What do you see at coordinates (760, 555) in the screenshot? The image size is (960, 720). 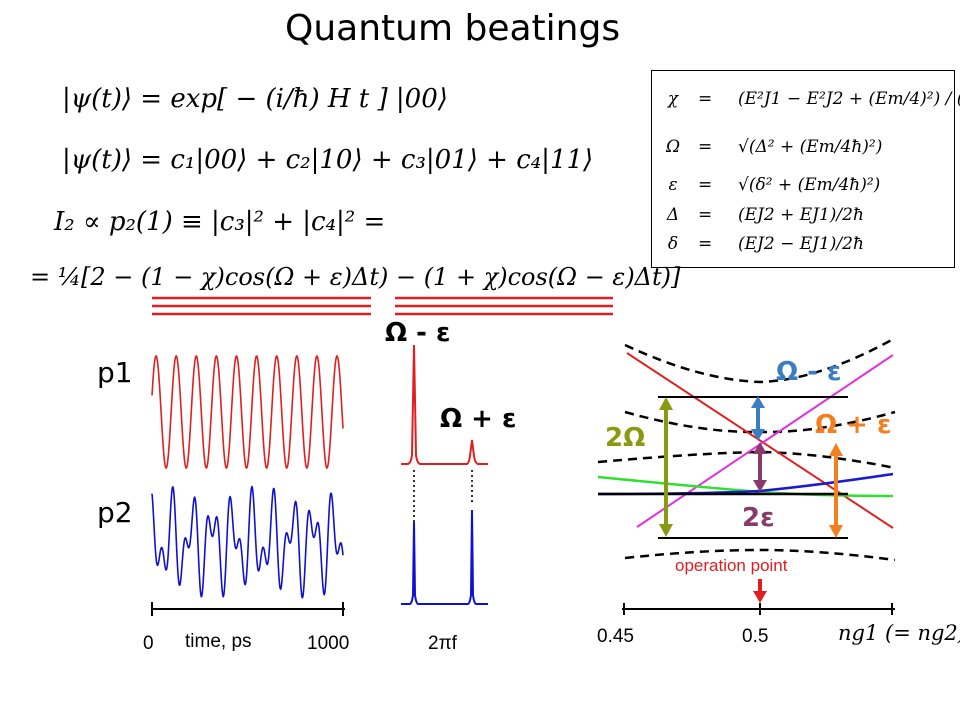 I see `energy-band-bottom` at bounding box center [760, 555].